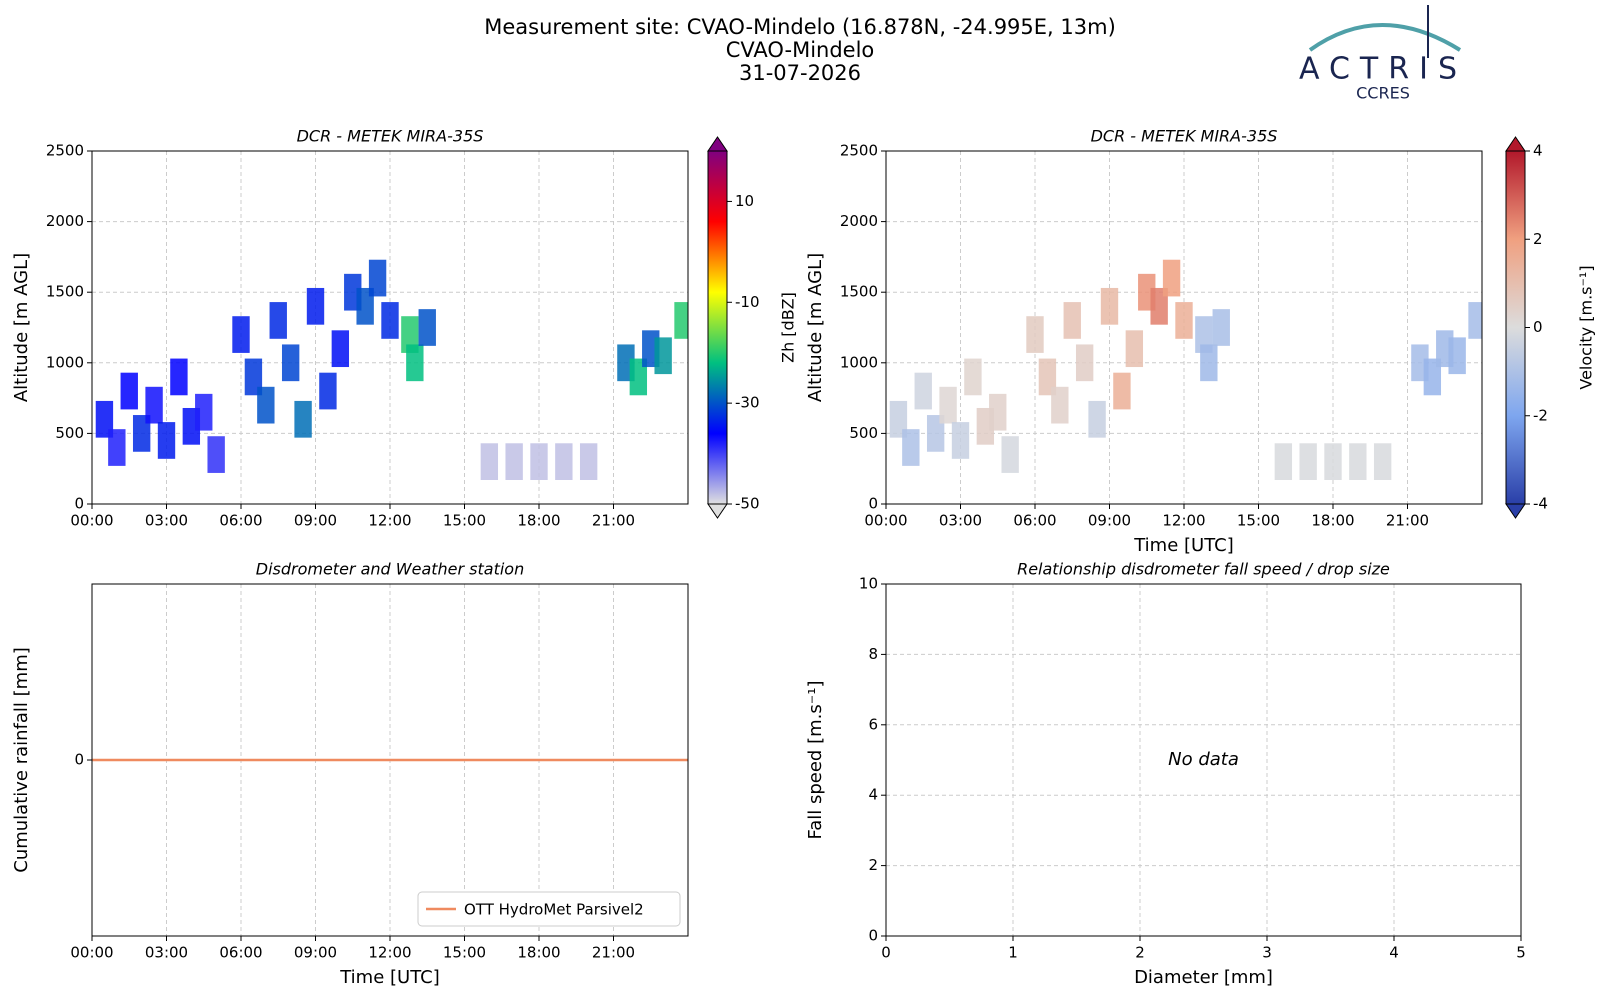  Describe the element at coordinates (717, 327) in the screenshot. I see `colorbar` at that location.